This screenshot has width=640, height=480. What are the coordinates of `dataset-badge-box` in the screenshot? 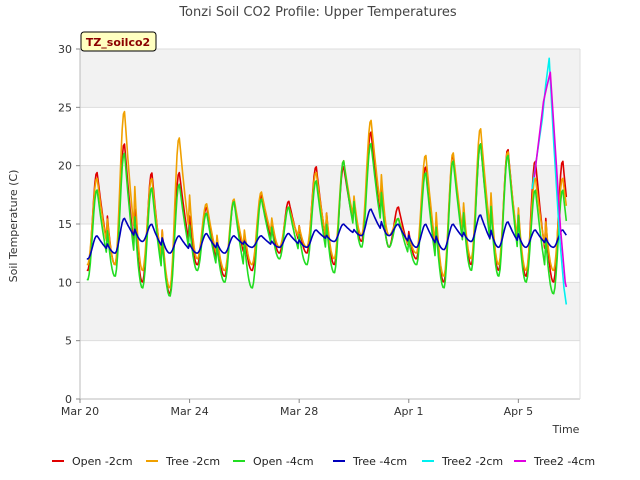 It's located at (118, 41).